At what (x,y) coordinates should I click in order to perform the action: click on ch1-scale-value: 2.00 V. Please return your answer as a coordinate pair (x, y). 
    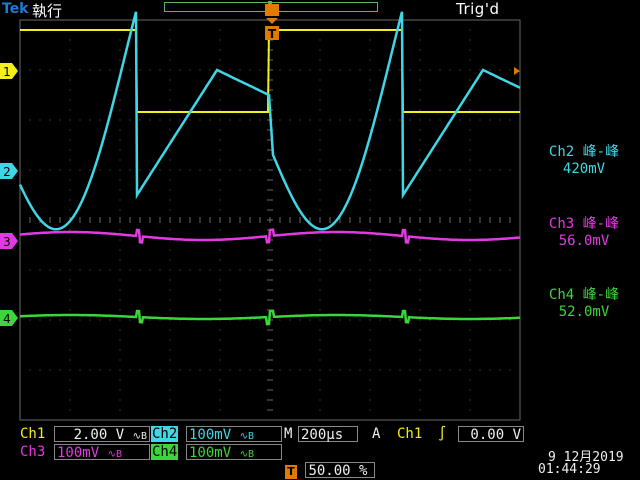
    Looking at the image, I should click on (99, 435).